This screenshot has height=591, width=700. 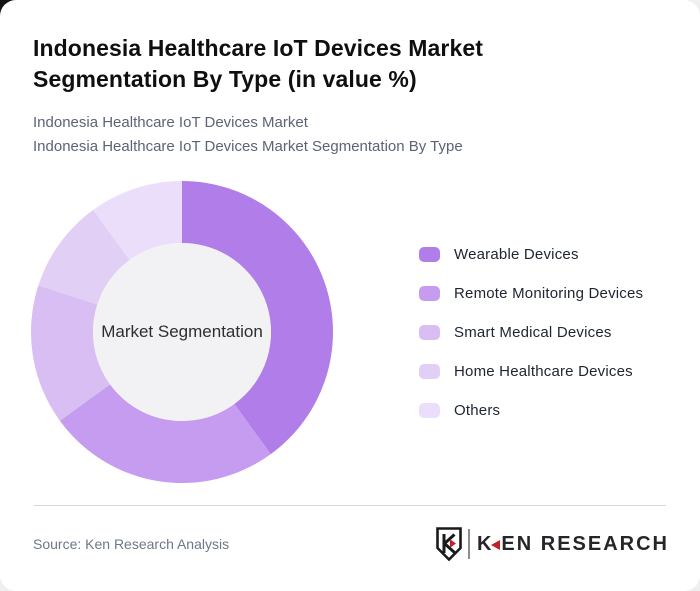 I want to click on logo-wordmark: K EN RESEARCH, so click(x=573, y=544).